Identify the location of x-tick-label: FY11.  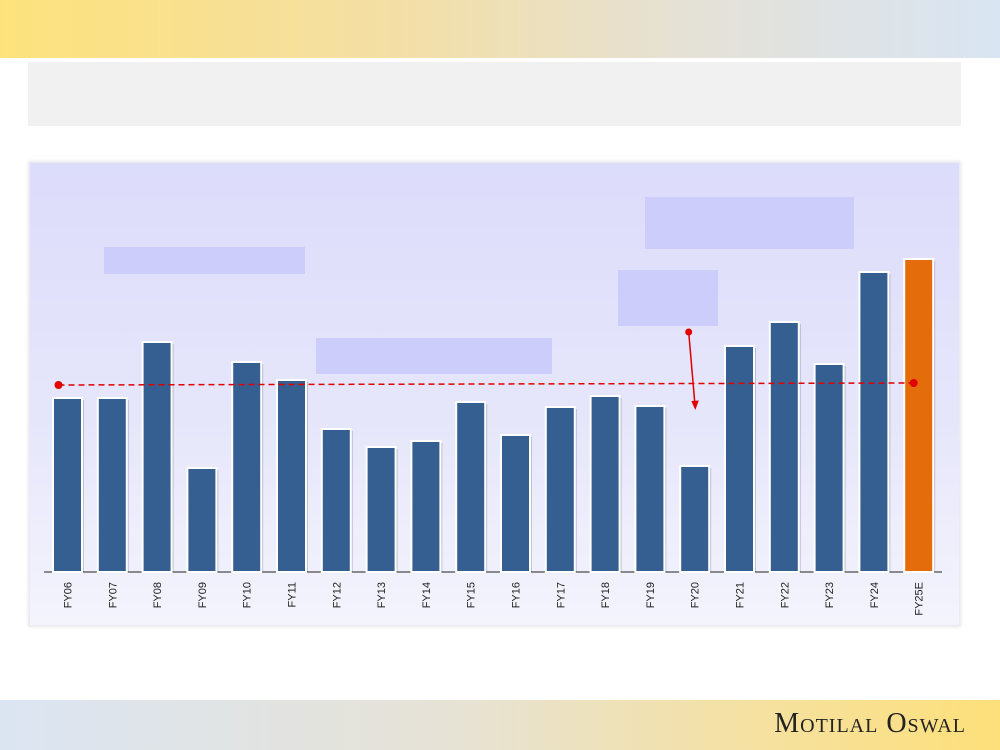
(293, 594).